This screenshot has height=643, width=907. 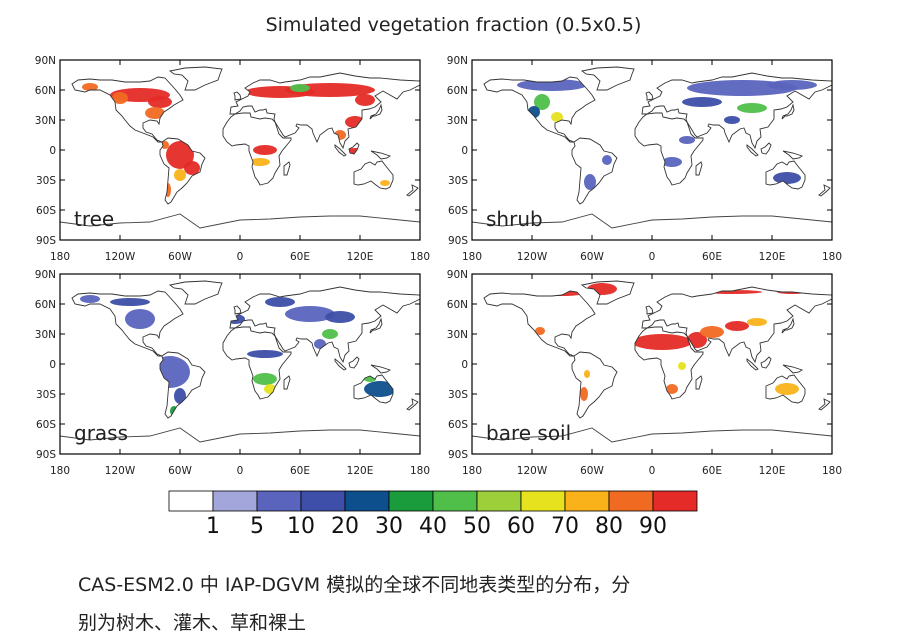 I want to click on colorbar-label: 90, so click(x=653, y=526).